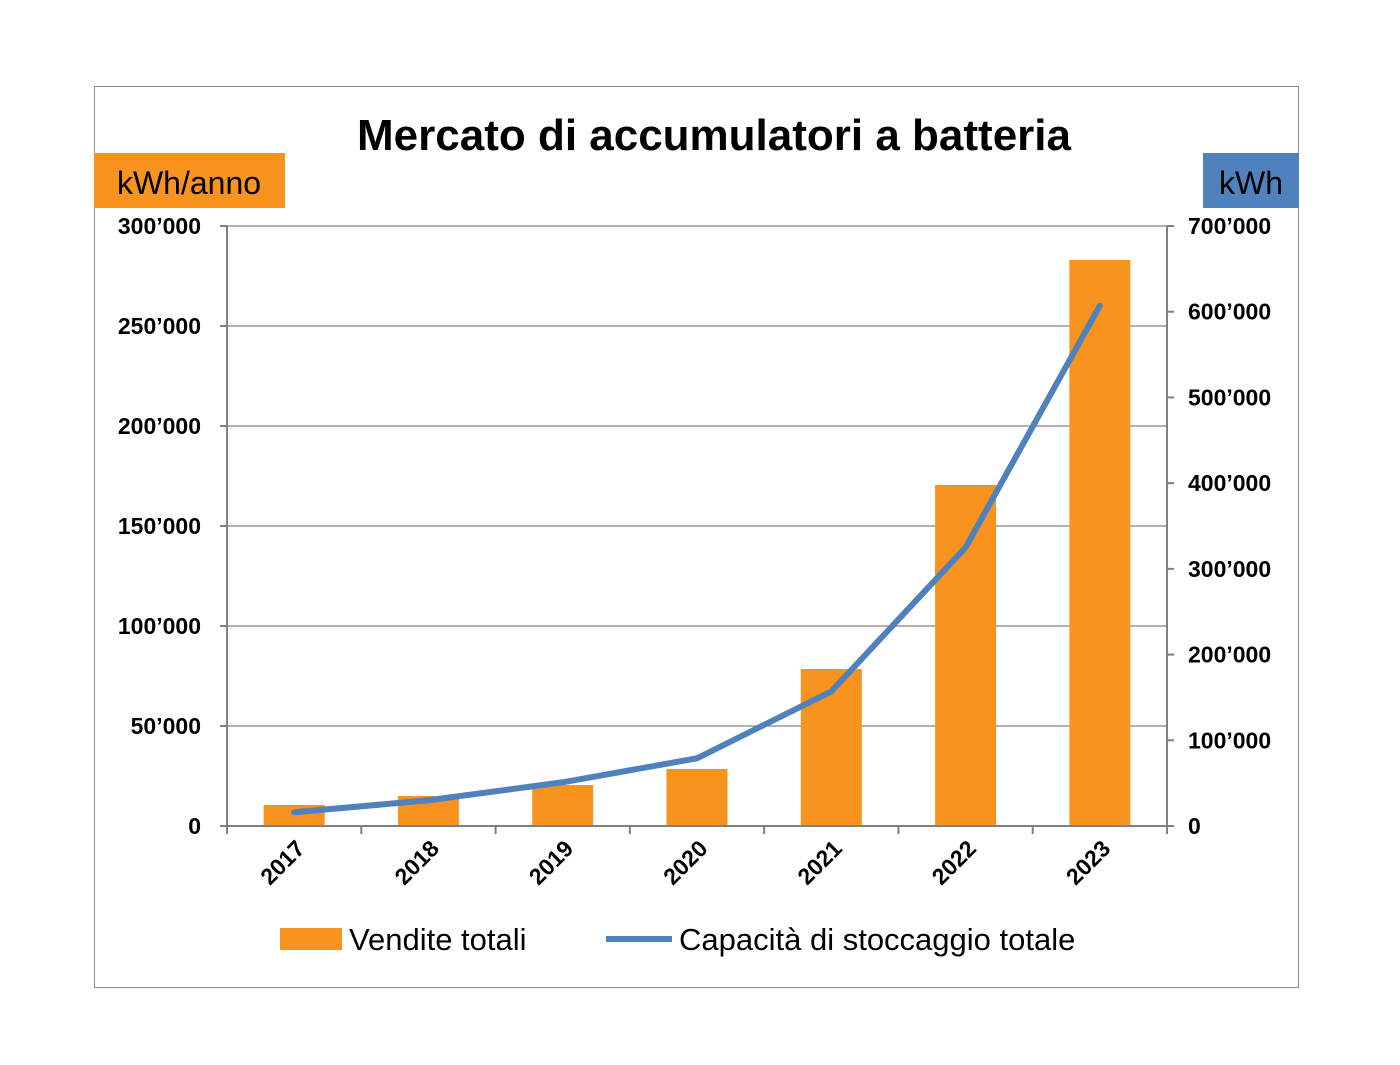 The width and height of the screenshot is (1400, 1065). What do you see at coordinates (1229, 397) in the screenshot?
I see `right-tick-label: 500’000` at bounding box center [1229, 397].